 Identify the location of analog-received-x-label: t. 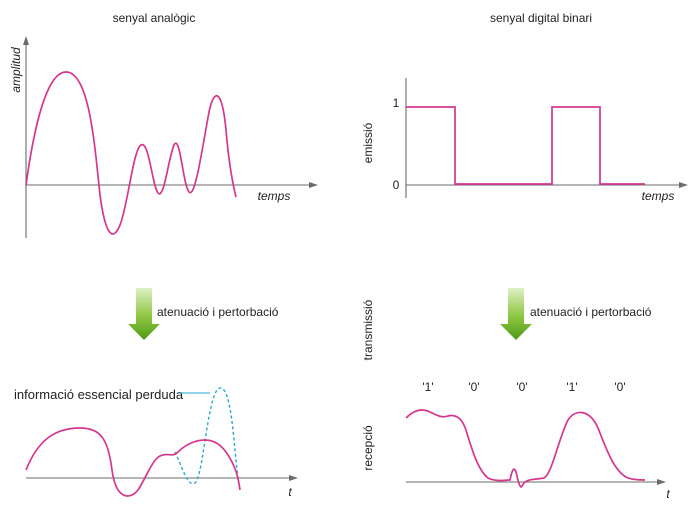
(290, 492).